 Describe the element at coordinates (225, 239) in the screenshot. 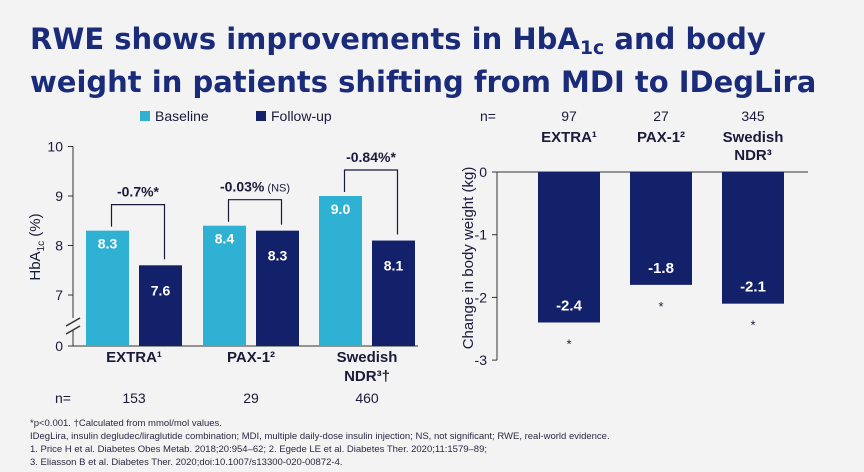

I see `bar-value-label: 8.4` at that location.